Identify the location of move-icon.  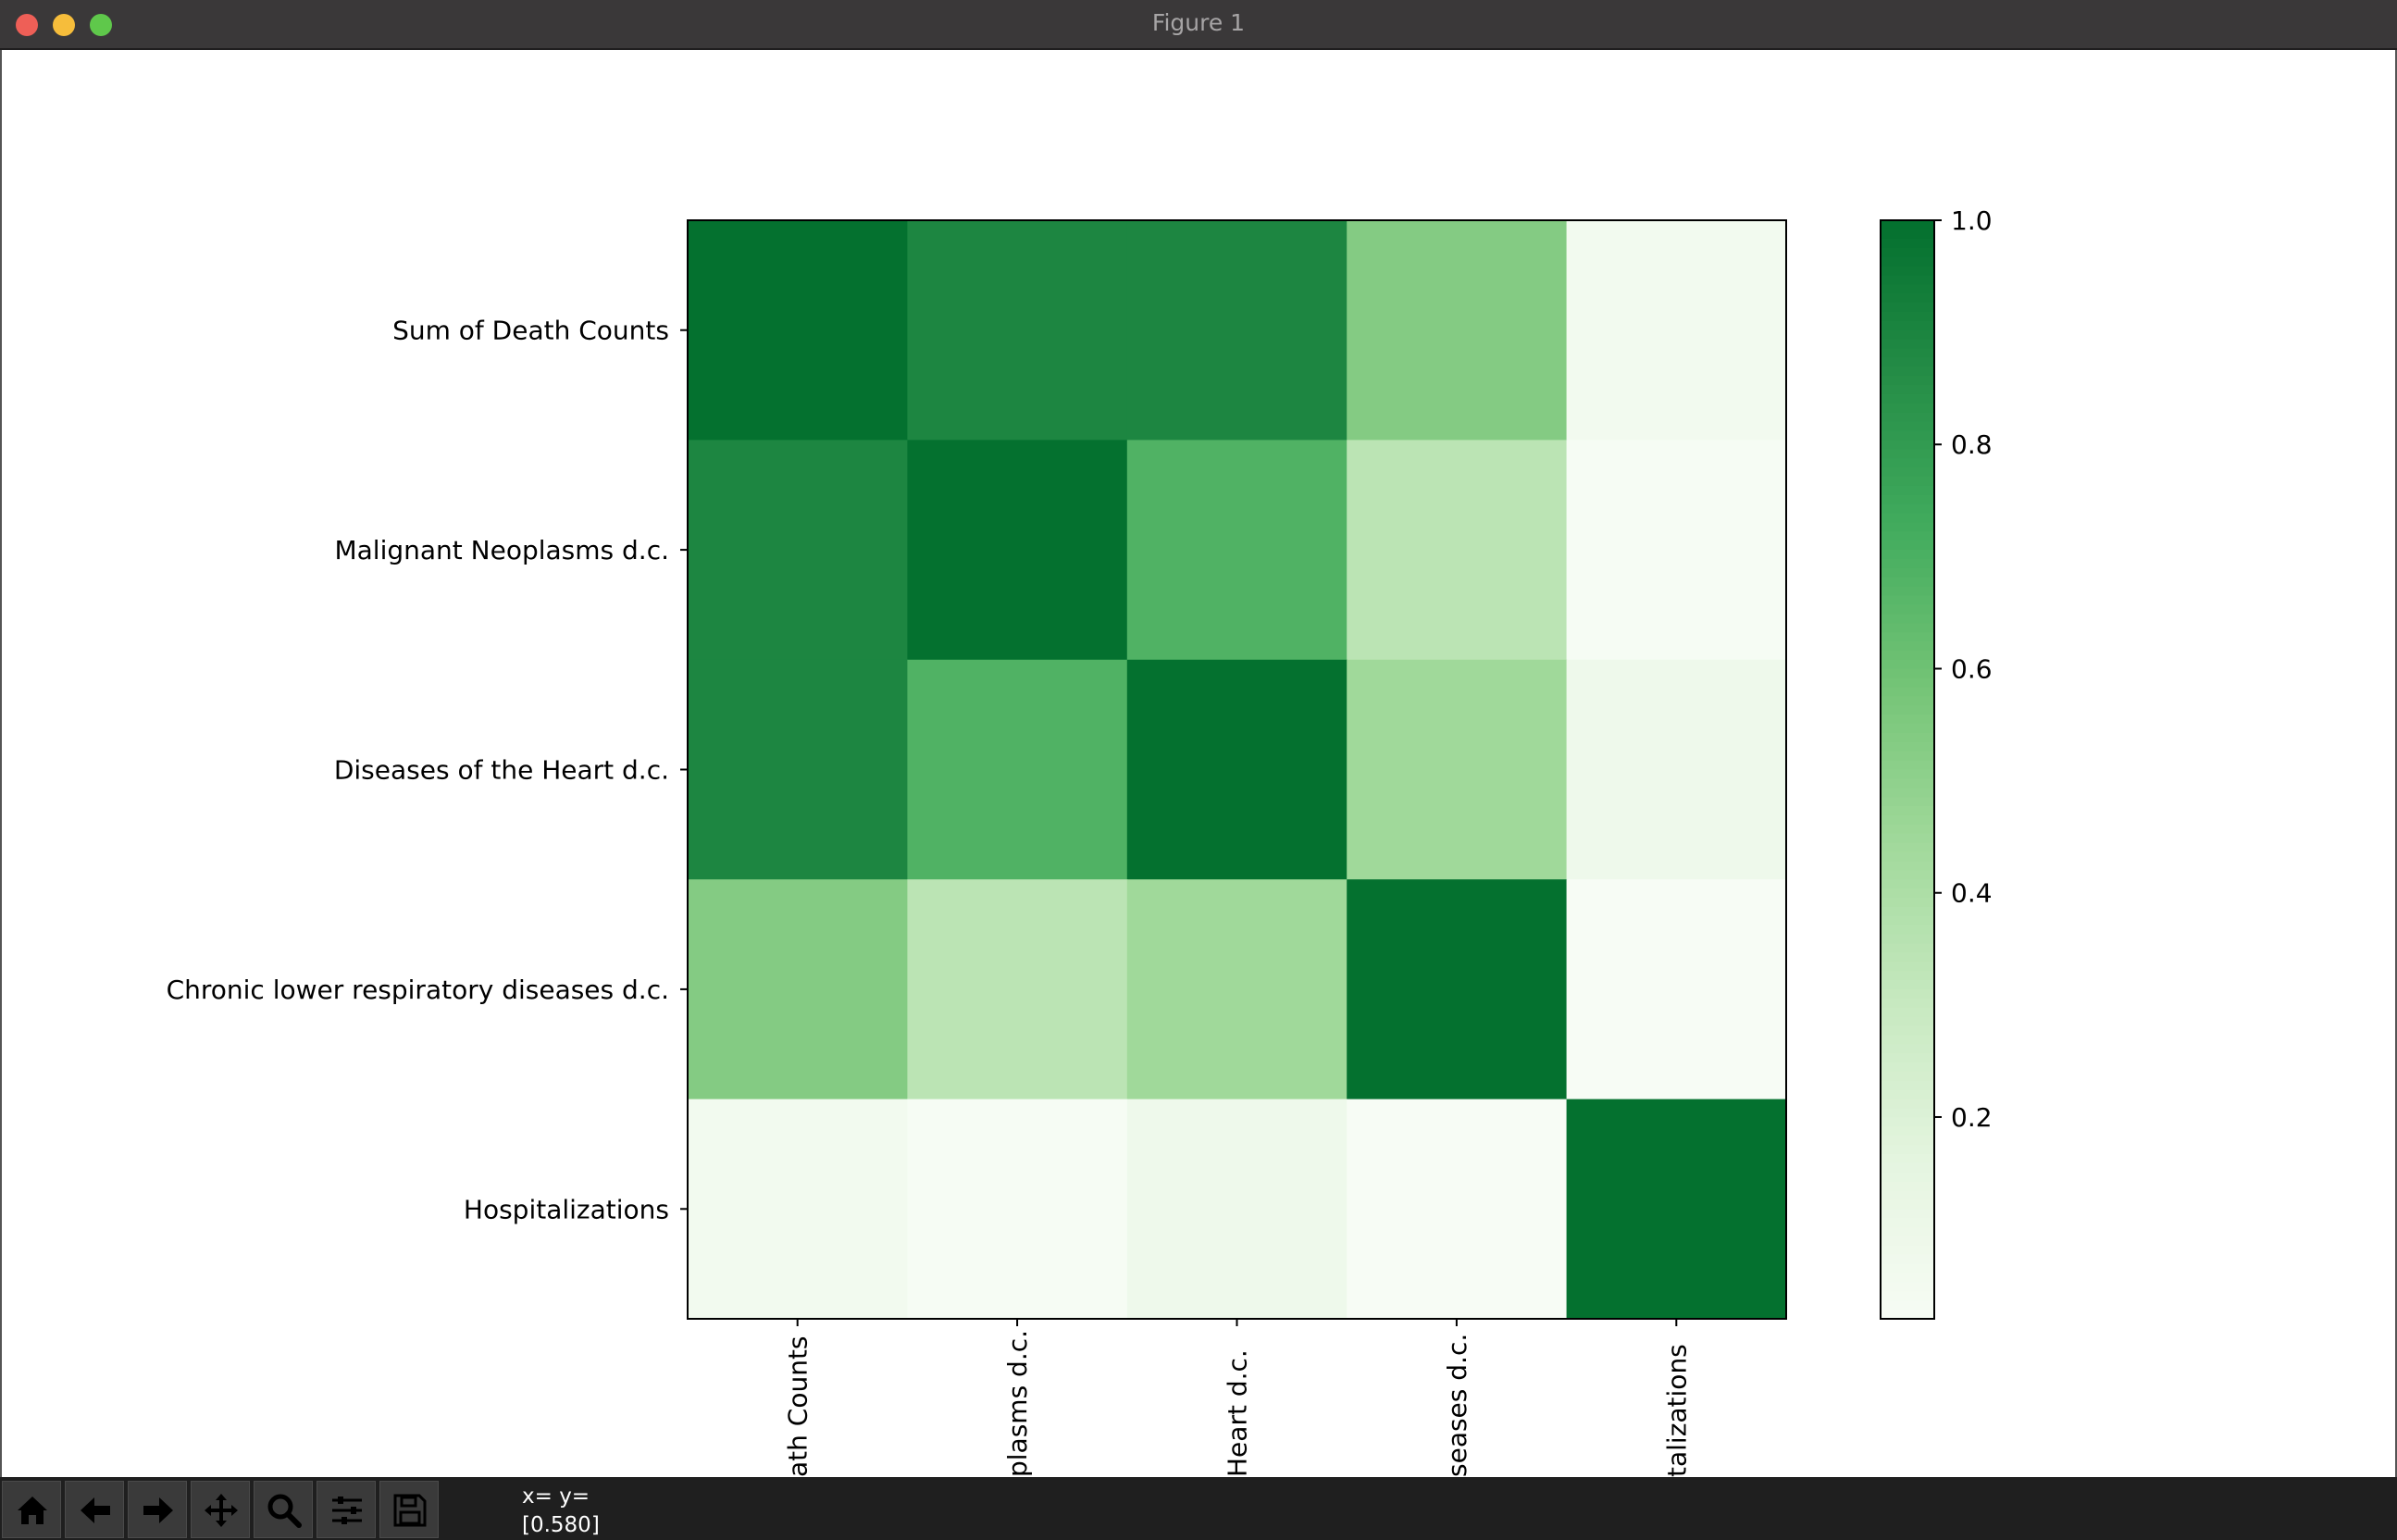
(222, 1510).